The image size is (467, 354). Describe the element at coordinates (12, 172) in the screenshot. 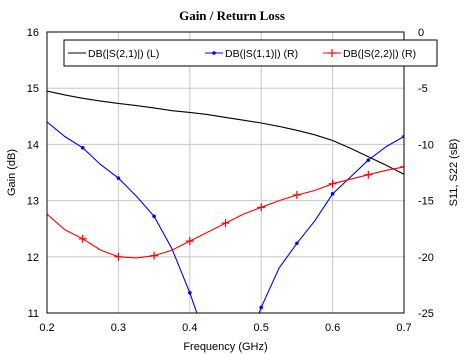

I see `y-axis-left-label: Gain (dB)` at that location.